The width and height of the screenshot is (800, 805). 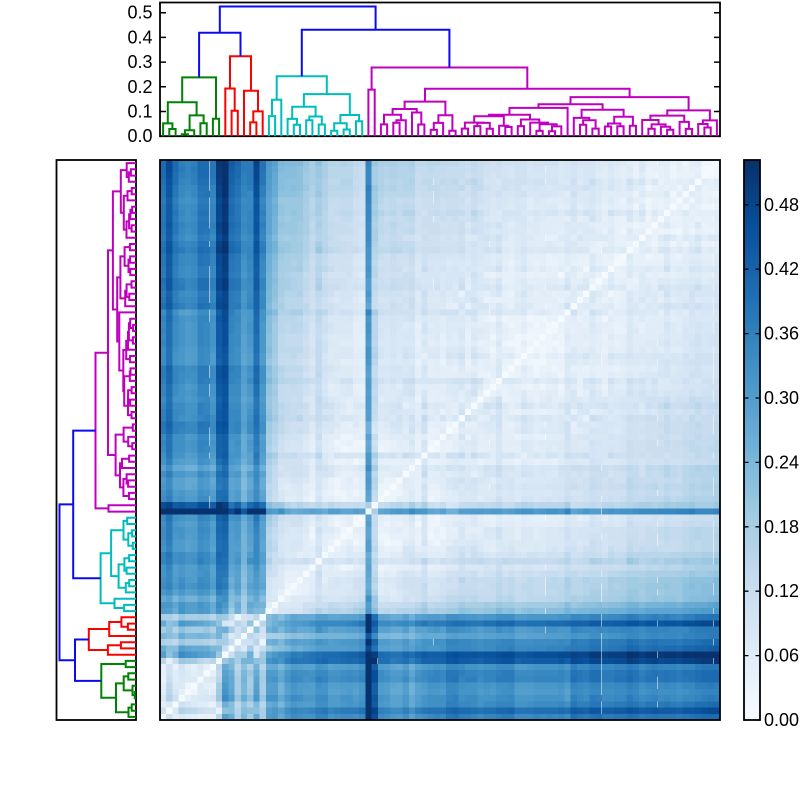 I want to click on svg-text: 0.42, so click(x=781, y=269).